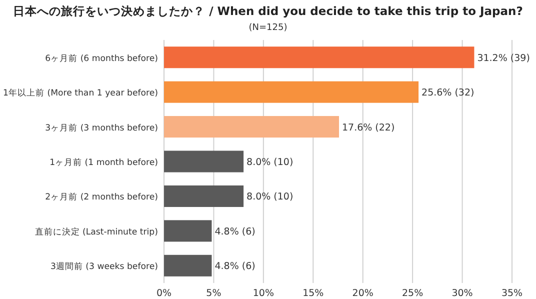 Image resolution: width=536 pixels, height=299 pixels. I want to click on chart-subtitle: (N=125), so click(268, 28).